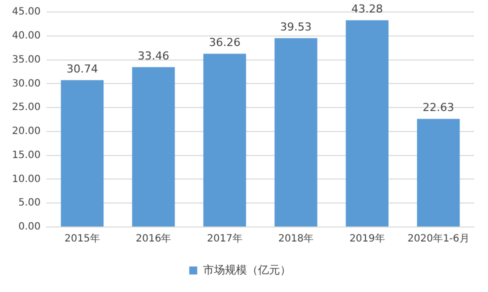  I want to click on x-tick-label: 2020年1-6月, so click(438, 238).